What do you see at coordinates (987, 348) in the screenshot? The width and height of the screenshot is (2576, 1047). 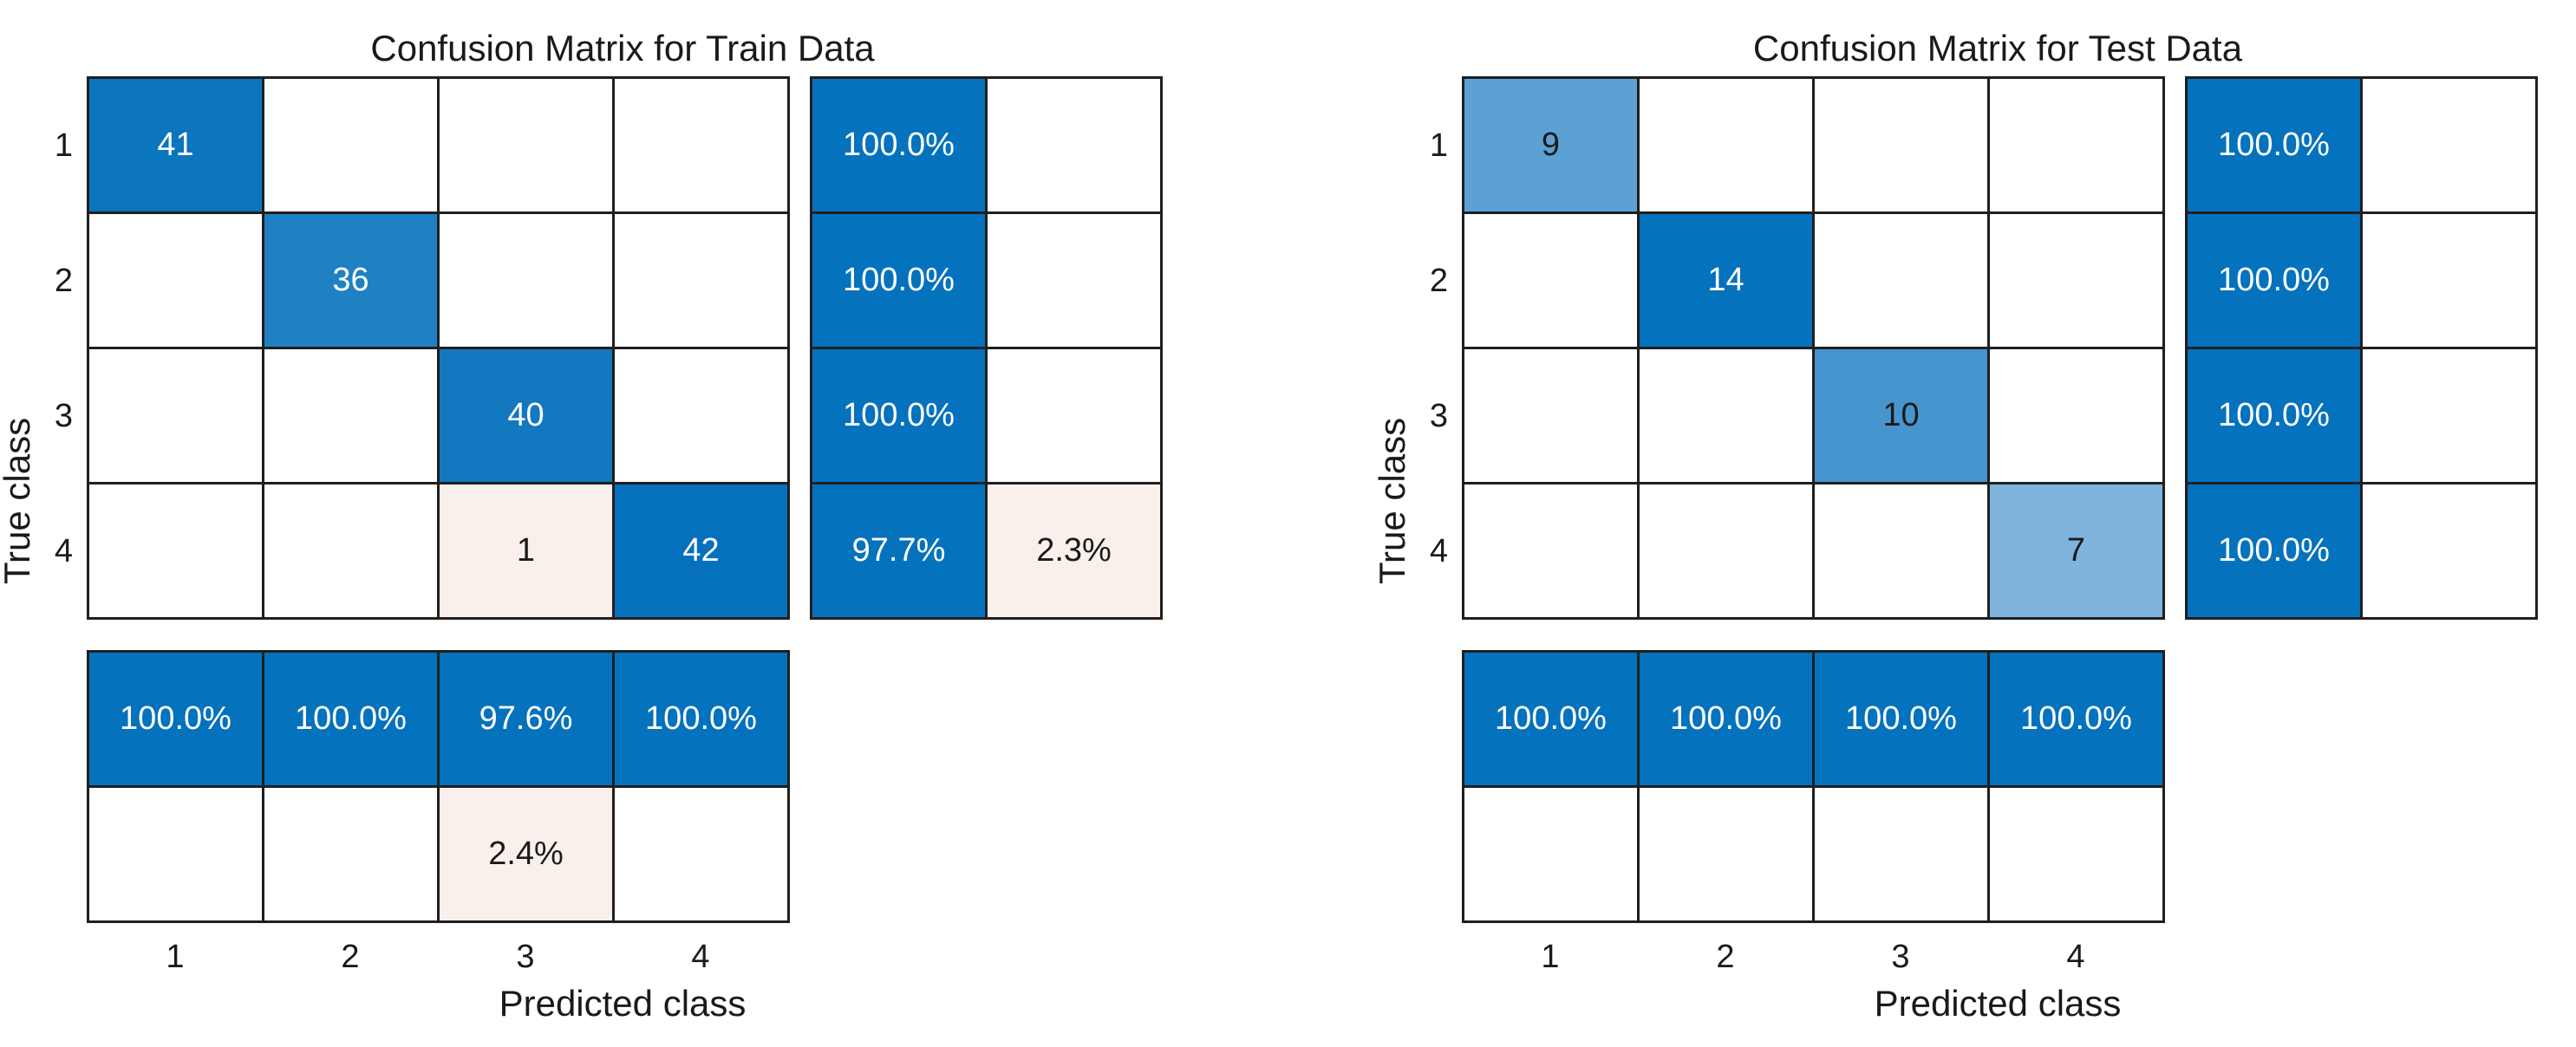 I see `row-summary-grid: 100.0% 100.0% 100.0% 97.7% 2.3%` at bounding box center [987, 348].